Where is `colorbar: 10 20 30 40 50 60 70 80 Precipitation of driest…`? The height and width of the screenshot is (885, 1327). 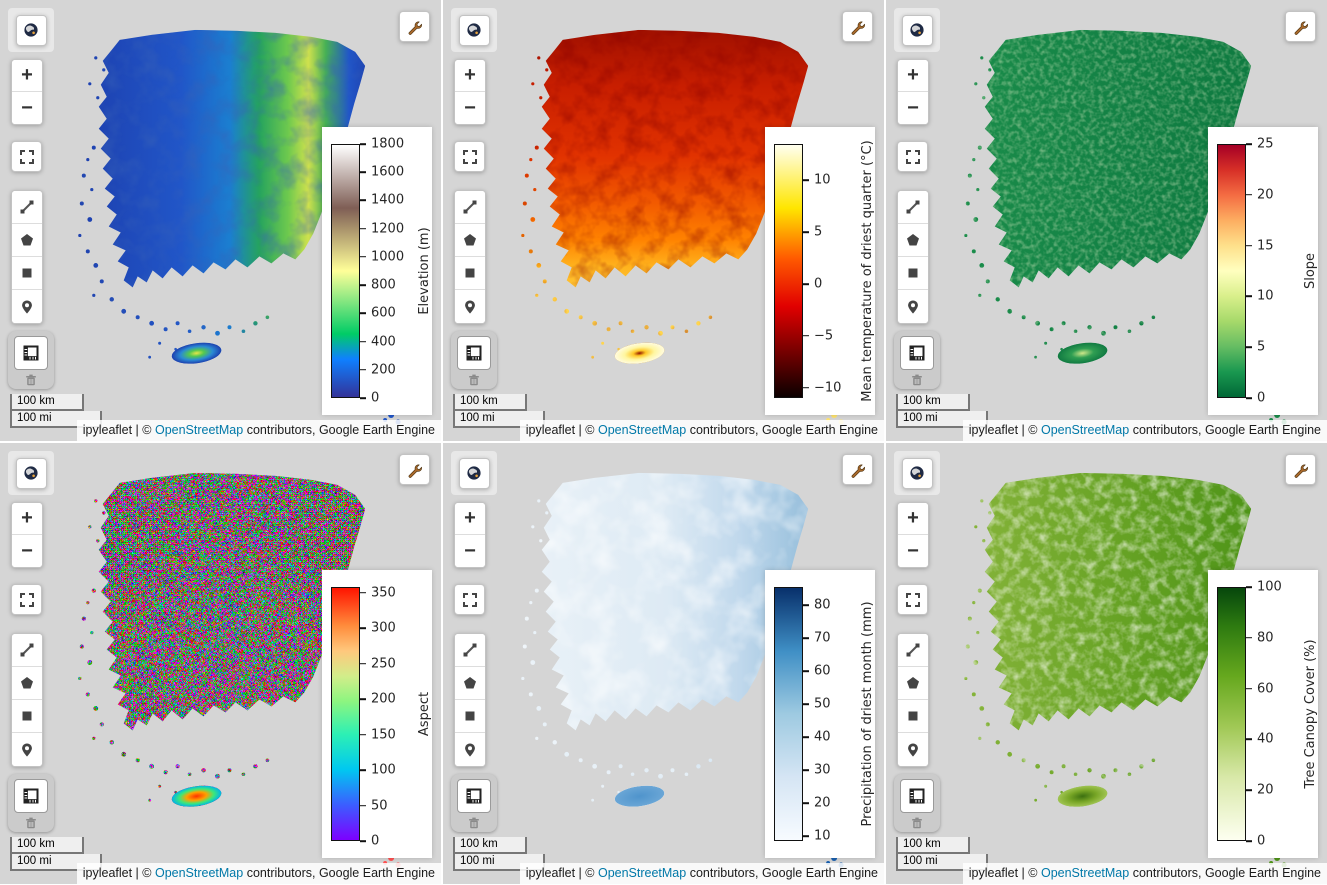 colorbar: 10 20 30 40 50 60 70 80 Precipitation of driest… is located at coordinates (820, 714).